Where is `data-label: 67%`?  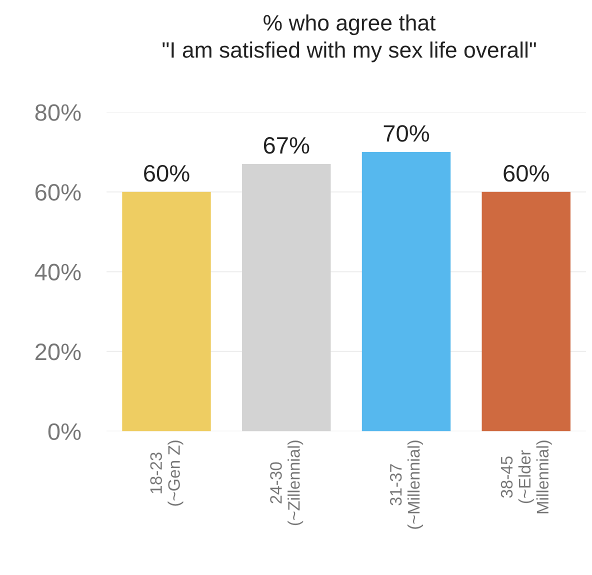 data-label: 67% is located at coordinates (287, 145).